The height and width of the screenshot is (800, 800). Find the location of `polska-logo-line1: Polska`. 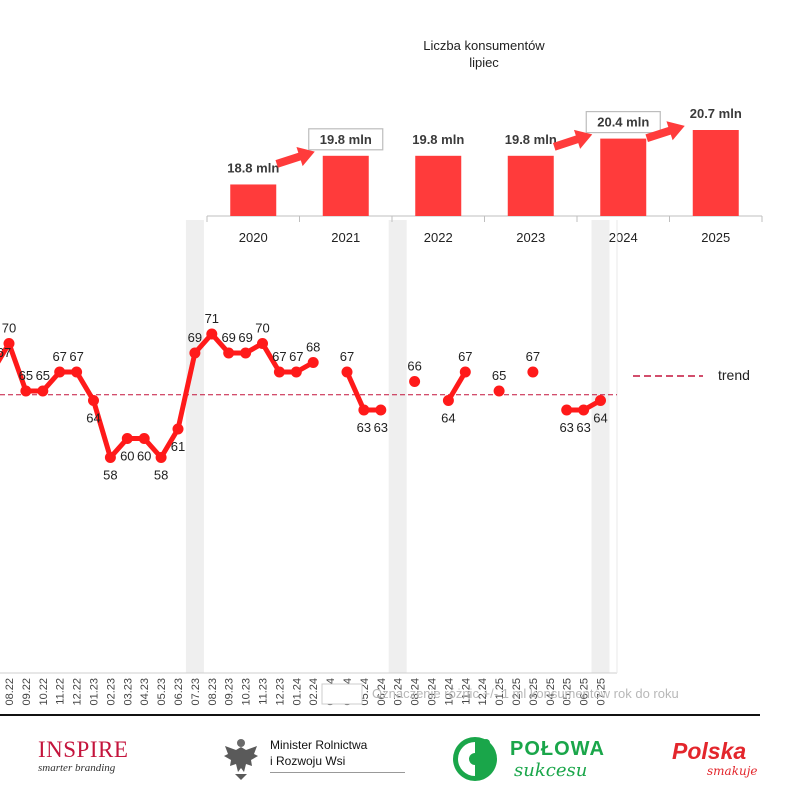

polska-logo-line1: Polska is located at coordinates (709, 751).